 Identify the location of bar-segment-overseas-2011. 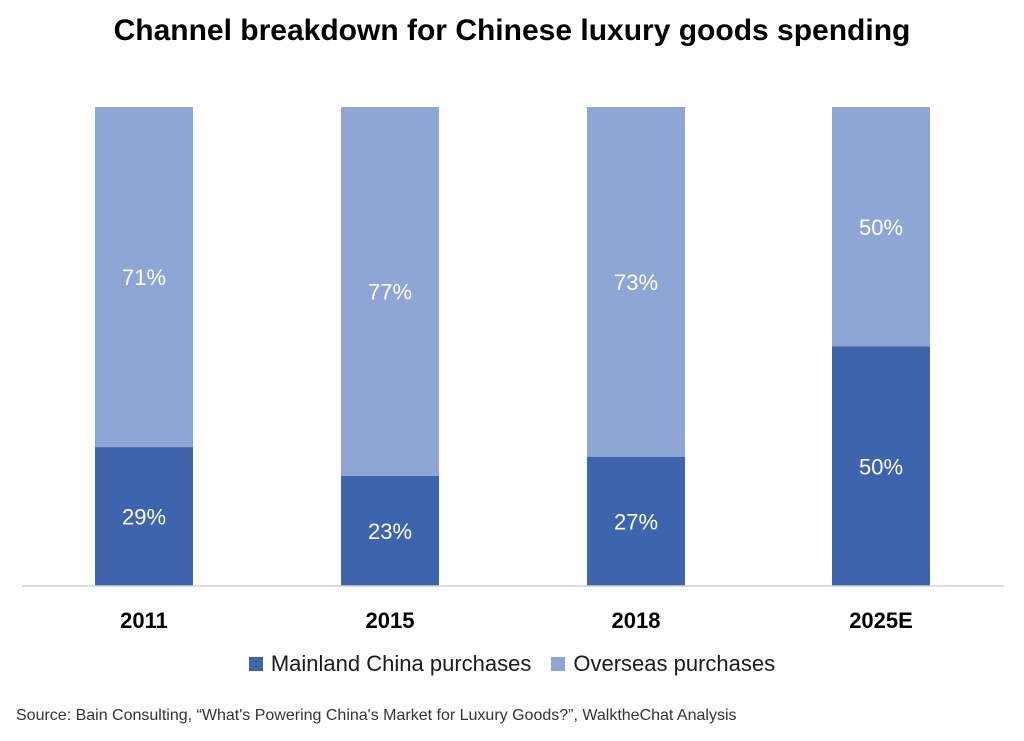
(144, 277).